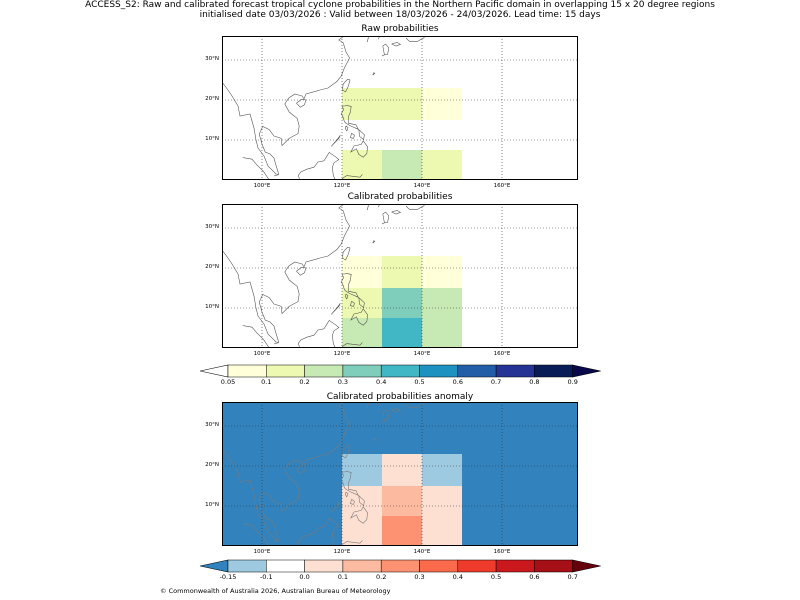 The height and width of the screenshot is (600, 800). What do you see at coordinates (304, 382) in the screenshot?
I see `colorbar-tick-label: 0.2` at bounding box center [304, 382].